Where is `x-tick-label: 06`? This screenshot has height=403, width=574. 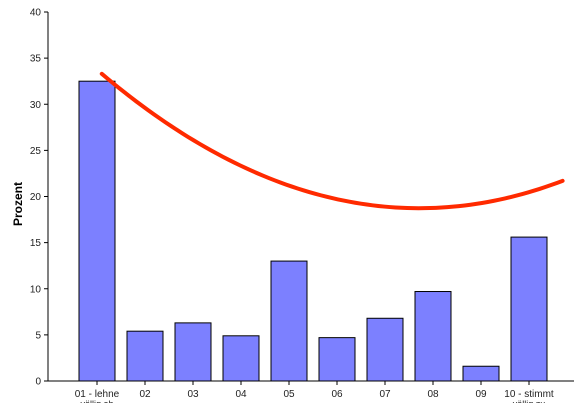
x-tick-label: 06 is located at coordinates (337, 394).